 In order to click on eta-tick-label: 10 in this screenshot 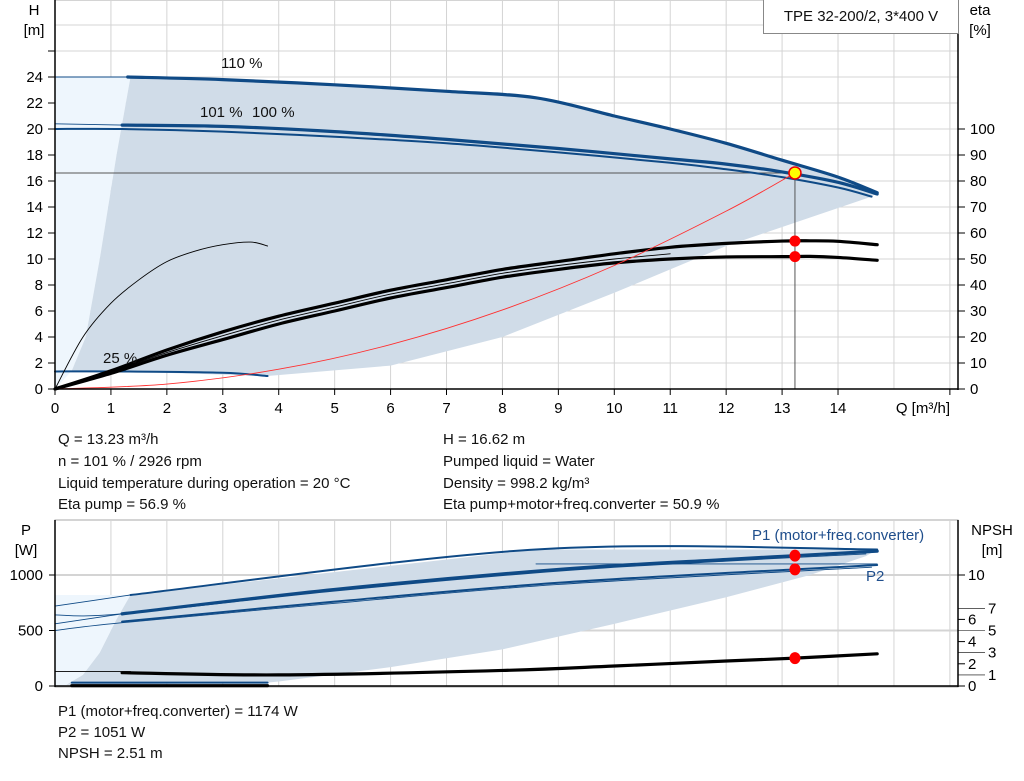, I will do `click(978, 363)`.